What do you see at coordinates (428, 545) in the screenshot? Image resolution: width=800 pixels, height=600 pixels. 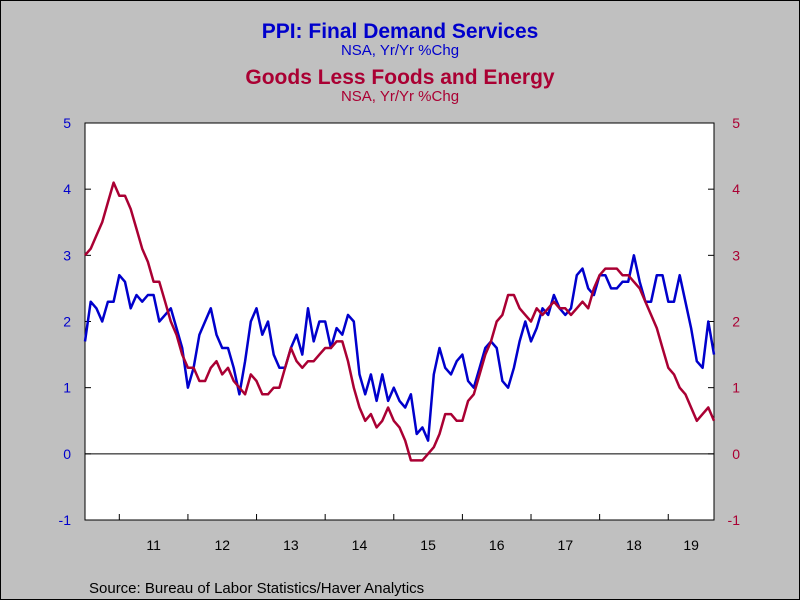 I see `x-tick-label: 15` at bounding box center [428, 545].